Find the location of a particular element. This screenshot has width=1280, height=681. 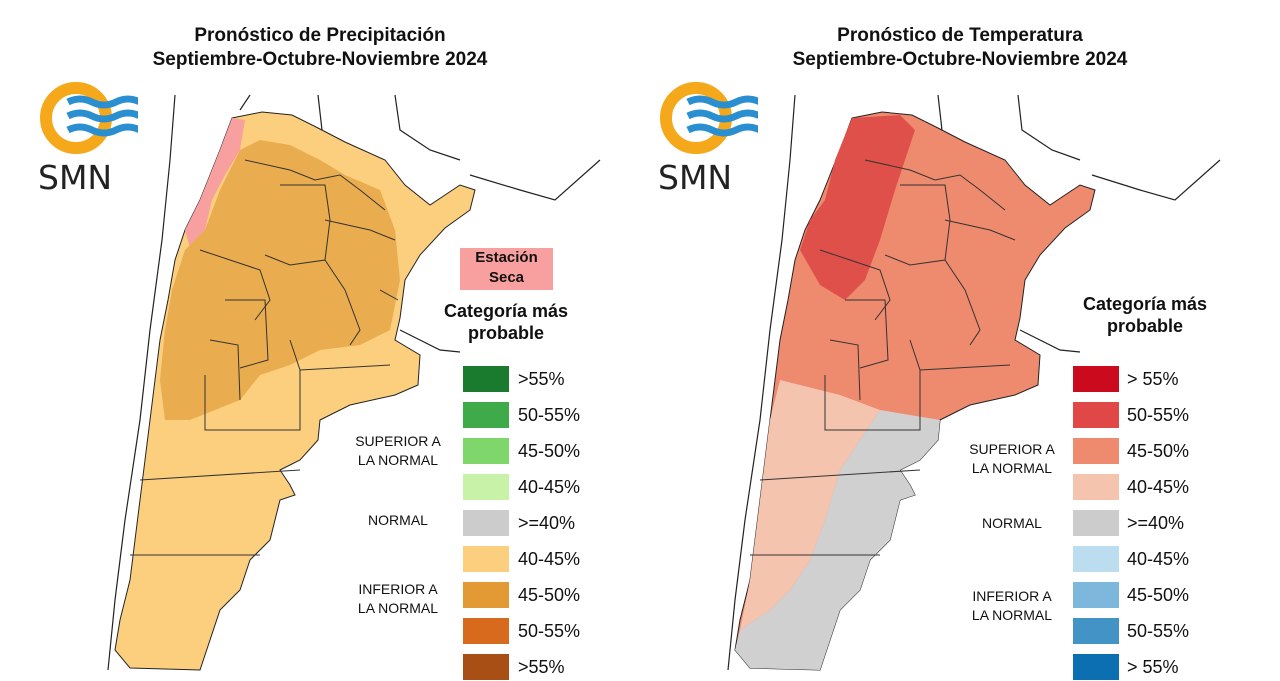

dry-season-zone is located at coordinates (215, 183).